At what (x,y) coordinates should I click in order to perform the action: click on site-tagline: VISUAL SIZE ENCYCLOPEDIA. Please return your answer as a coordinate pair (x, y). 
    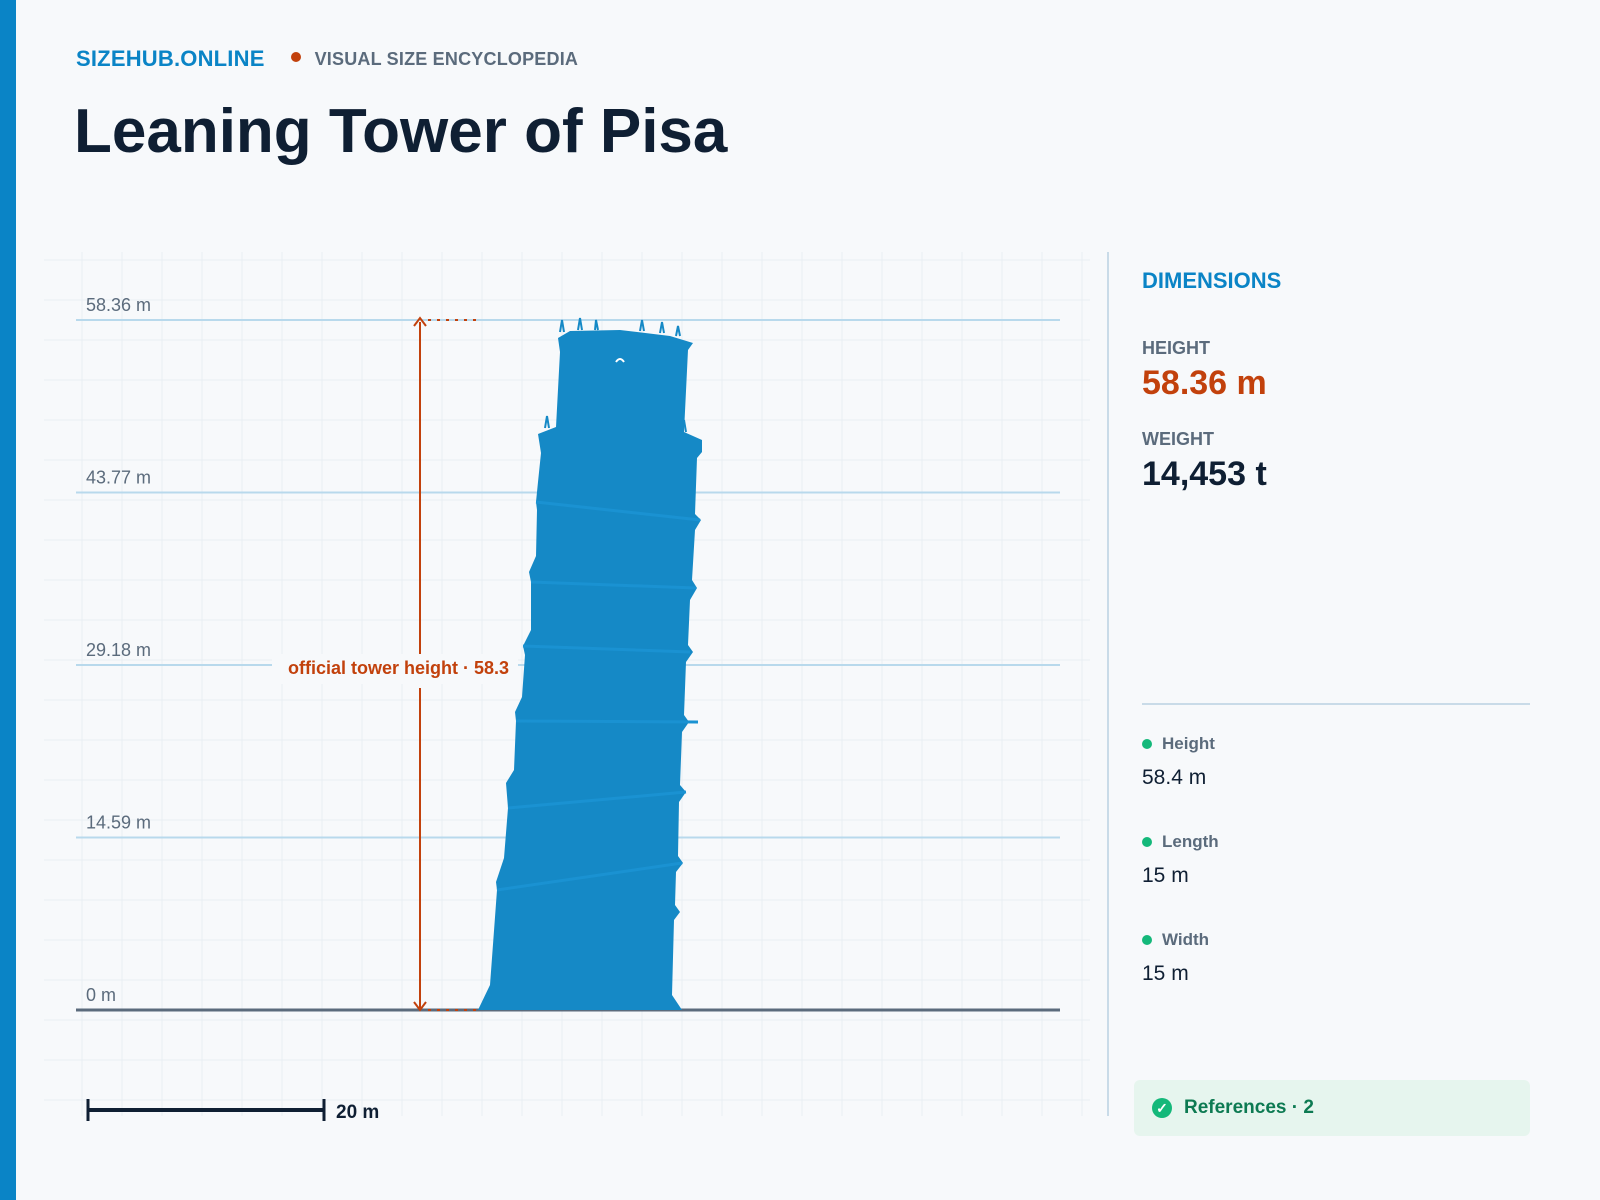
    Looking at the image, I should click on (446, 58).